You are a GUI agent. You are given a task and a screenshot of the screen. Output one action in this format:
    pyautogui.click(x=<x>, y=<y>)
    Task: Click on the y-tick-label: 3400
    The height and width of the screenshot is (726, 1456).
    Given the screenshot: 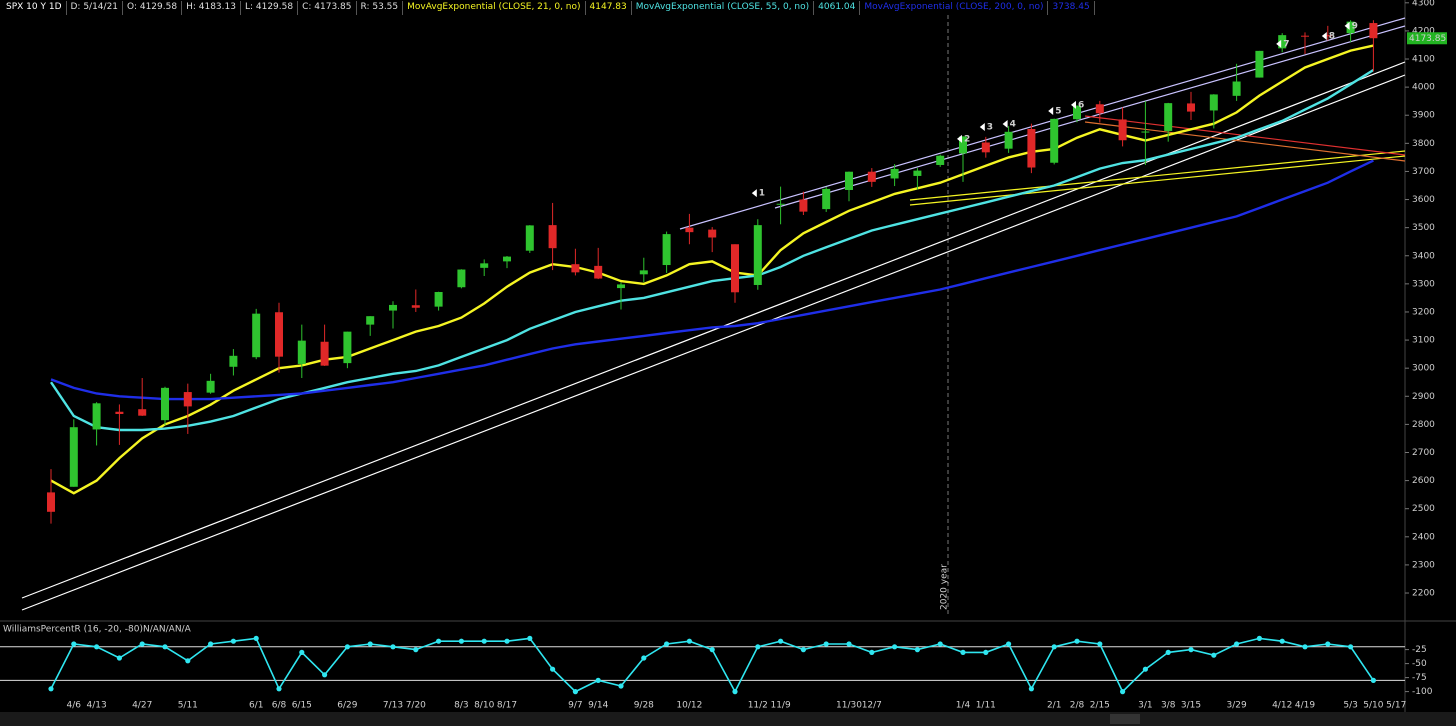 What is the action you would take?
    pyautogui.click(x=1423, y=256)
    